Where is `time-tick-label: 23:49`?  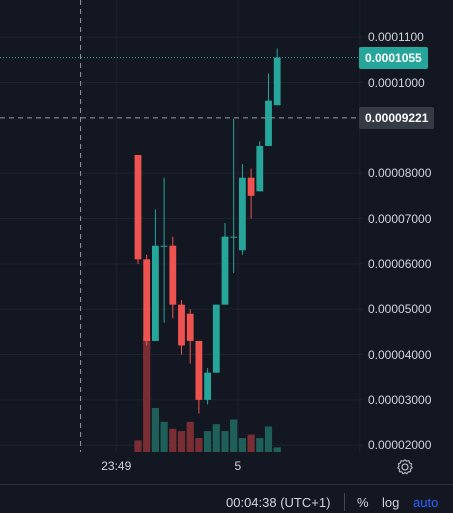 time-tick-label: 23:49 is located at coordinates (116, 466).